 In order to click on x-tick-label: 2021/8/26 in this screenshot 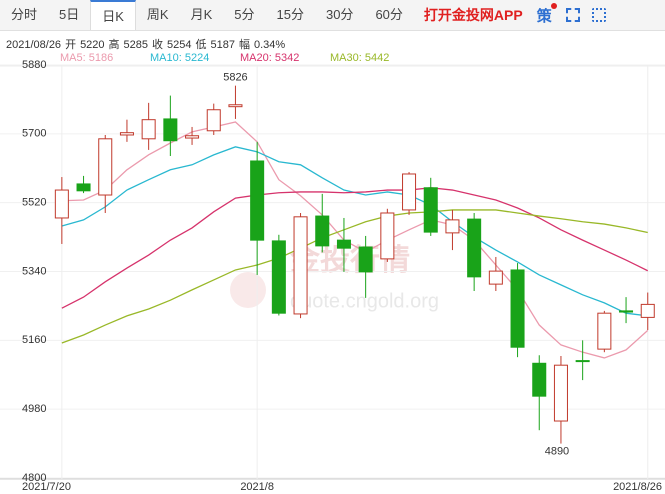, I will do `click(637, 487)`.